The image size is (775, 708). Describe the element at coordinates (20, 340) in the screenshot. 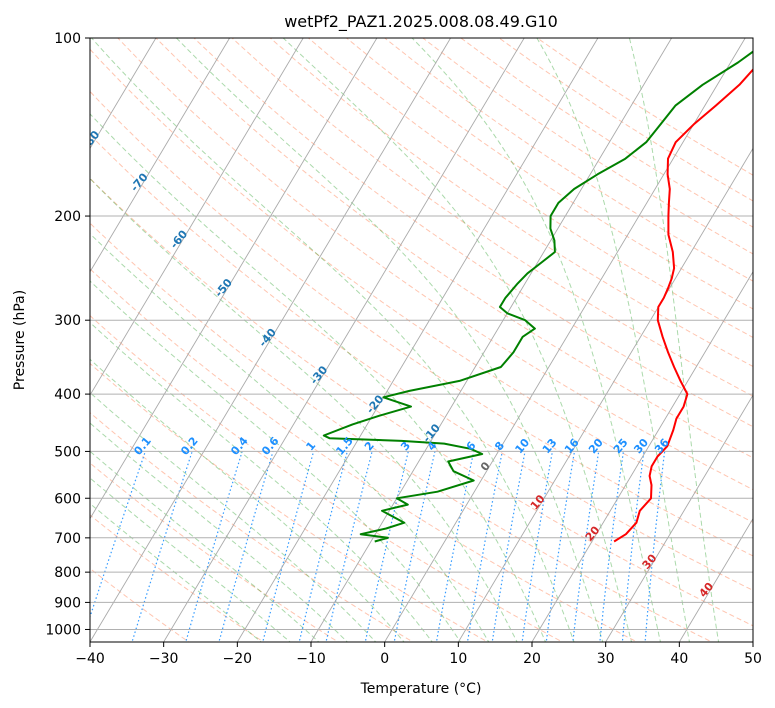

I see `y-axis-label: Pressure (hPa)` at that location.